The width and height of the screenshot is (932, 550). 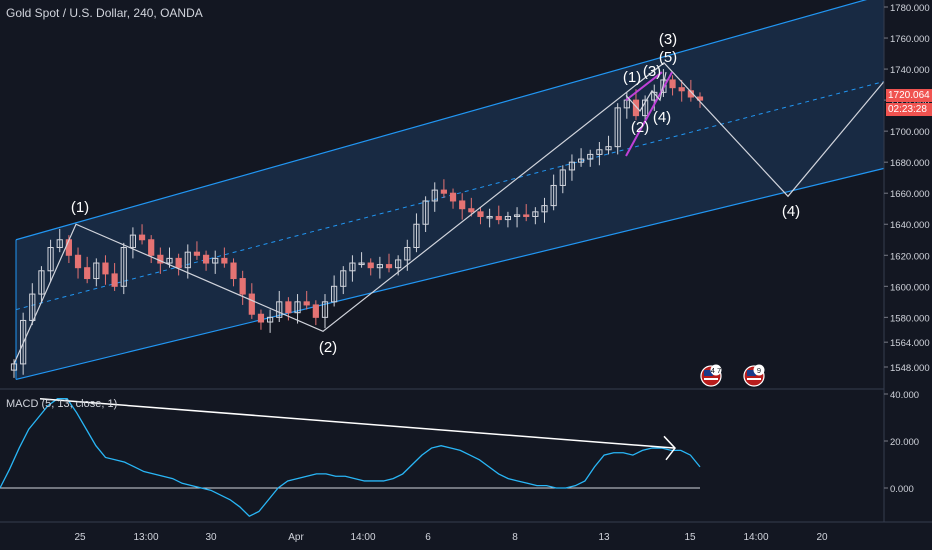 I want to click on price-tick-label: 1564.000, so click(x=910, y=343).